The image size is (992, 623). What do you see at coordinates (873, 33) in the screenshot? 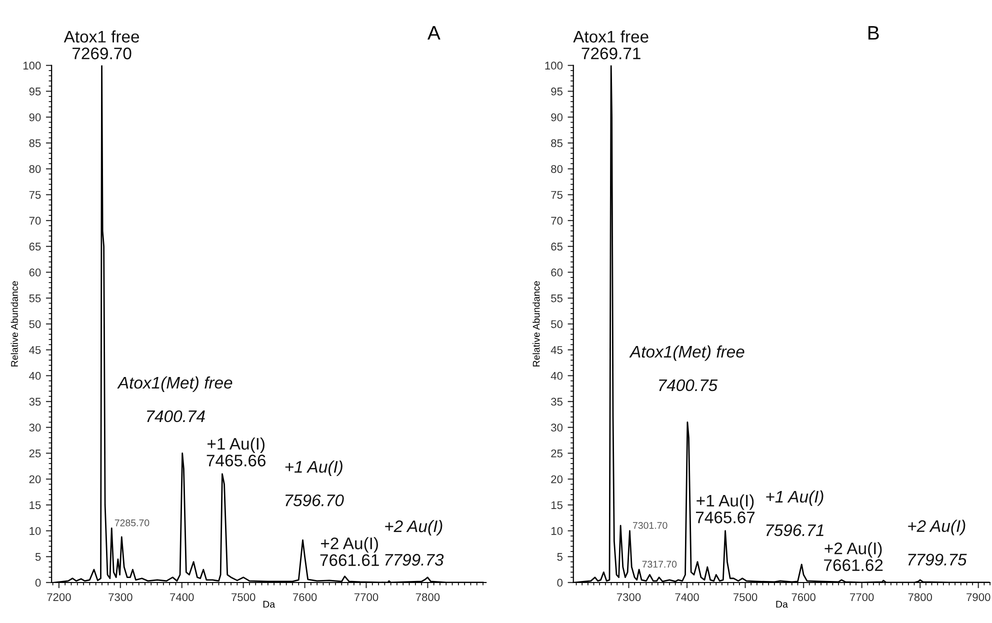
I see `chart-title: B` at bounding box center [873, 33].